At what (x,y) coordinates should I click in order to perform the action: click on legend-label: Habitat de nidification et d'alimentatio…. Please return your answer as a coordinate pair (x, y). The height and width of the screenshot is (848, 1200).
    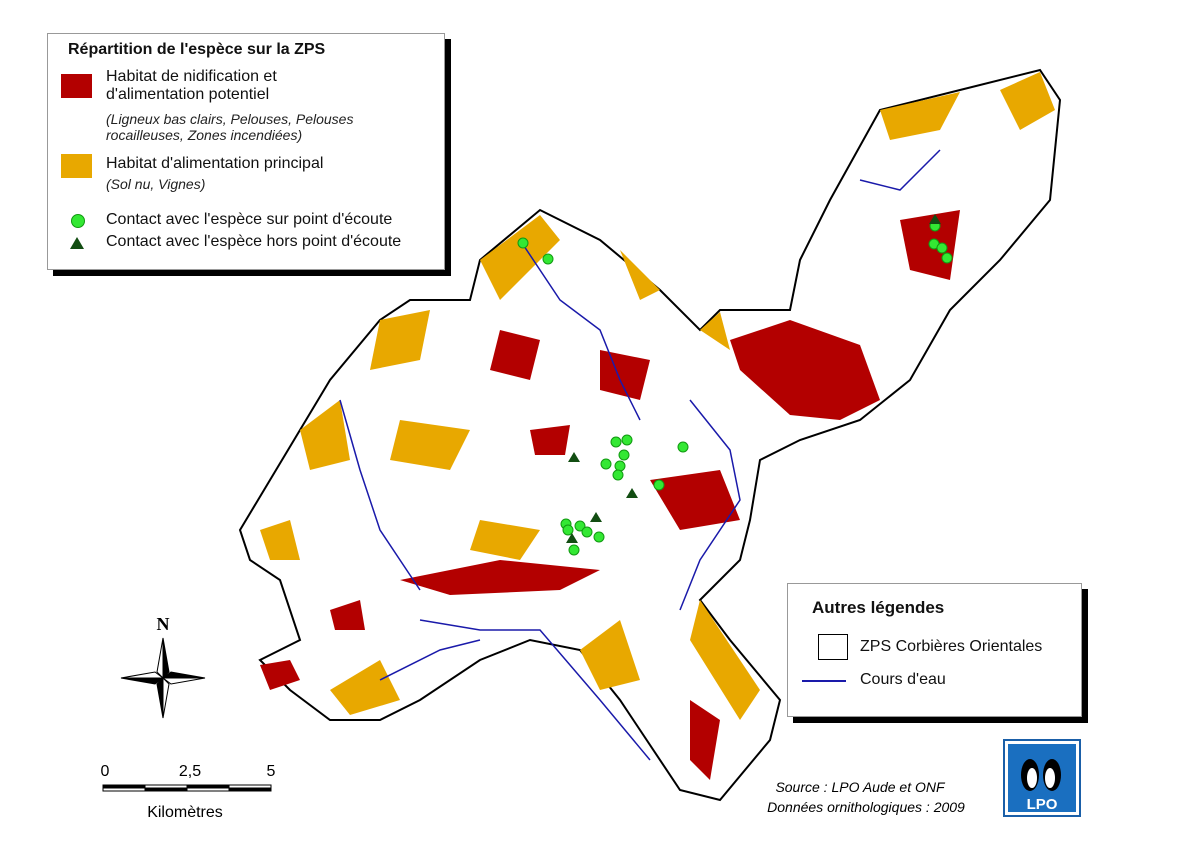
    Looking at the image, I should click on (191, 85).